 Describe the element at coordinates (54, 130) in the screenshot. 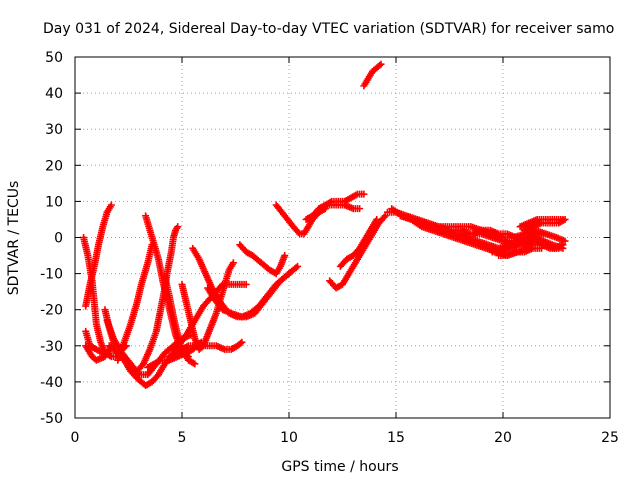

I see `y-tick-label: 30` at that location.